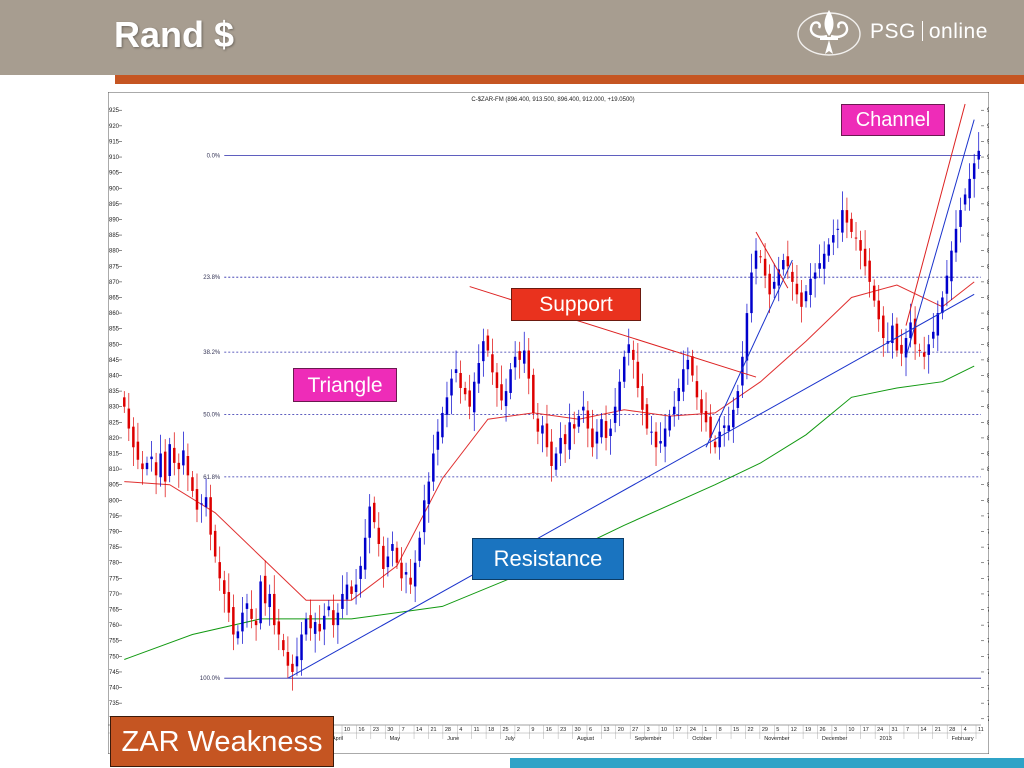 The width and height of the screenshot is (1024, 768). What do you see at coordinates (114, 579) in the screenshot?
I see `y-tick-label-left: 775` at bounding box center [114, 579].